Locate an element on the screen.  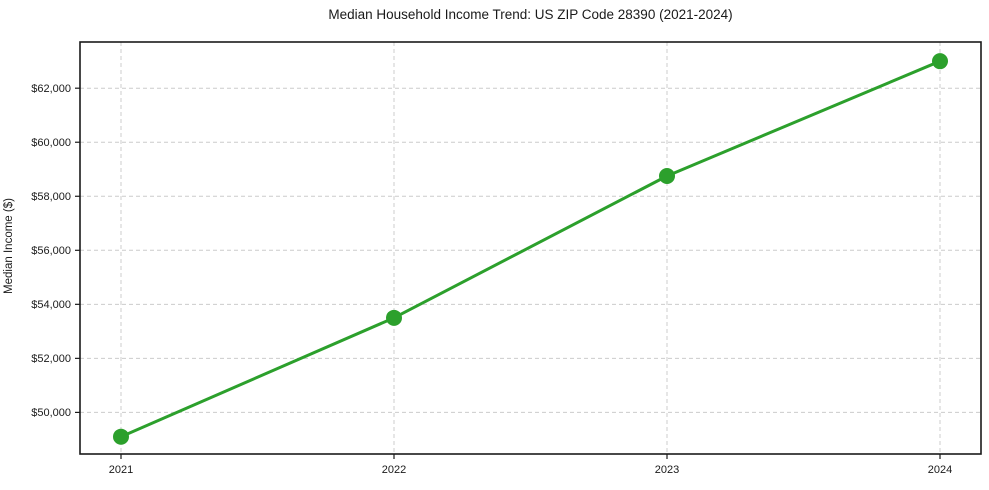
y-tick-label: $52,000 is located at coordinates (51, 359).